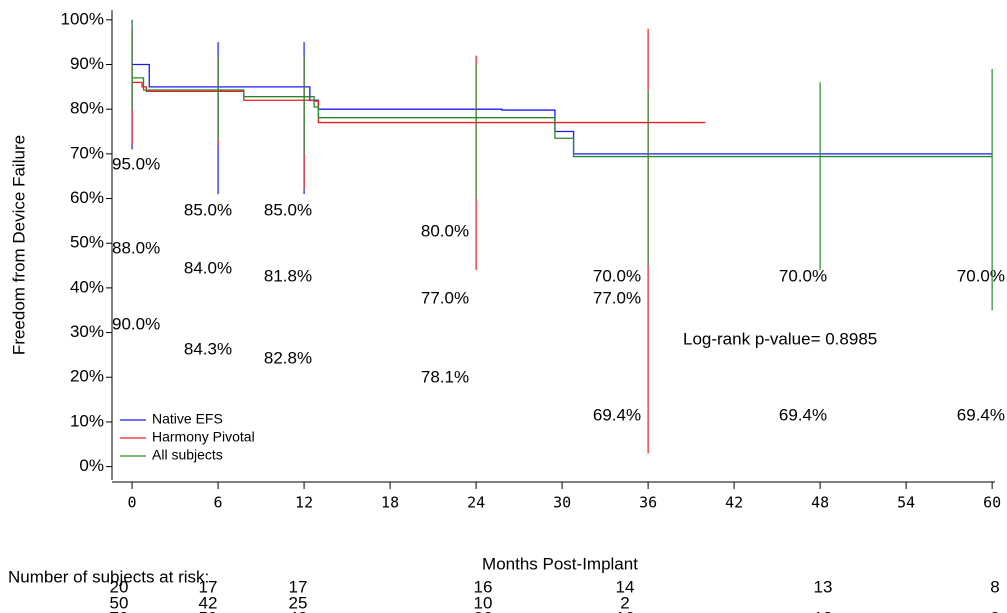 This screenshot has width=1007, height=613. I want to click on x-tick-label: 6, so click(218, 503).